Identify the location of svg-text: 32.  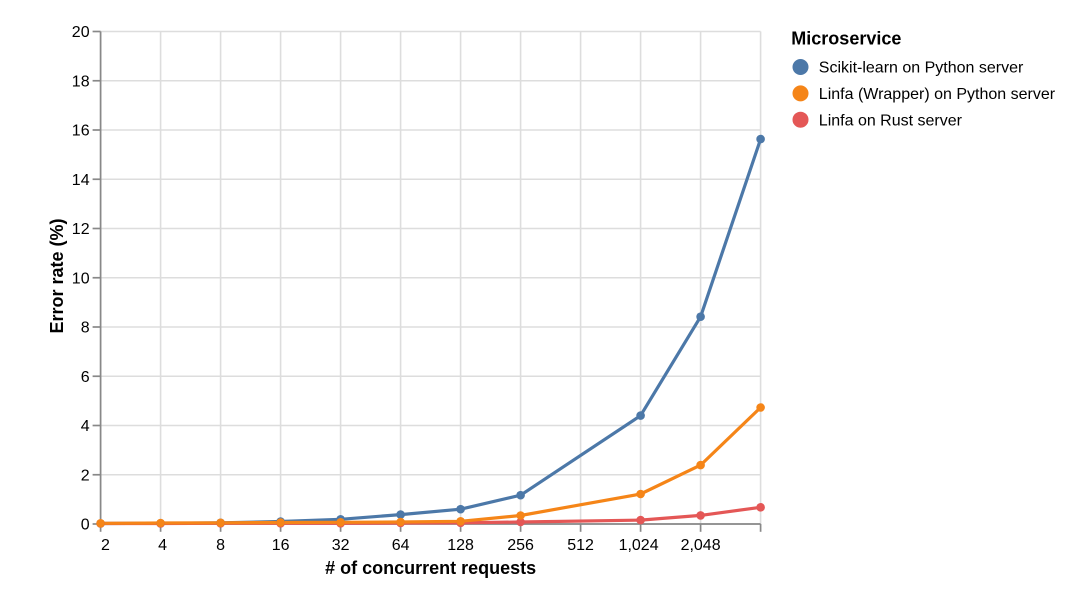
(341, 545).